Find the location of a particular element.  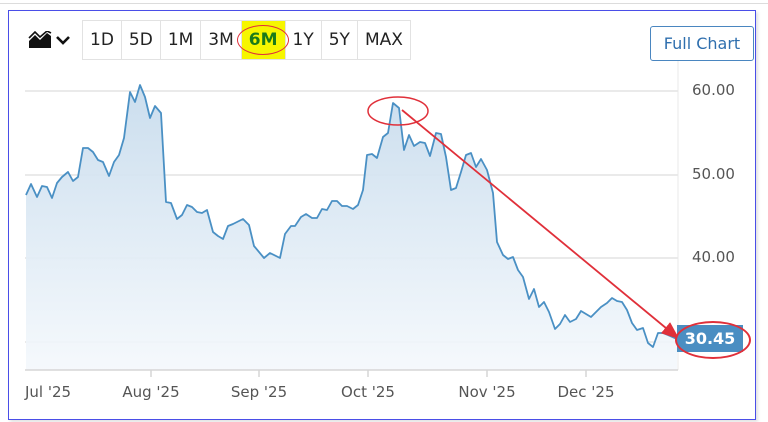

range-5y: 5Y is located at coordinates (340, 40).